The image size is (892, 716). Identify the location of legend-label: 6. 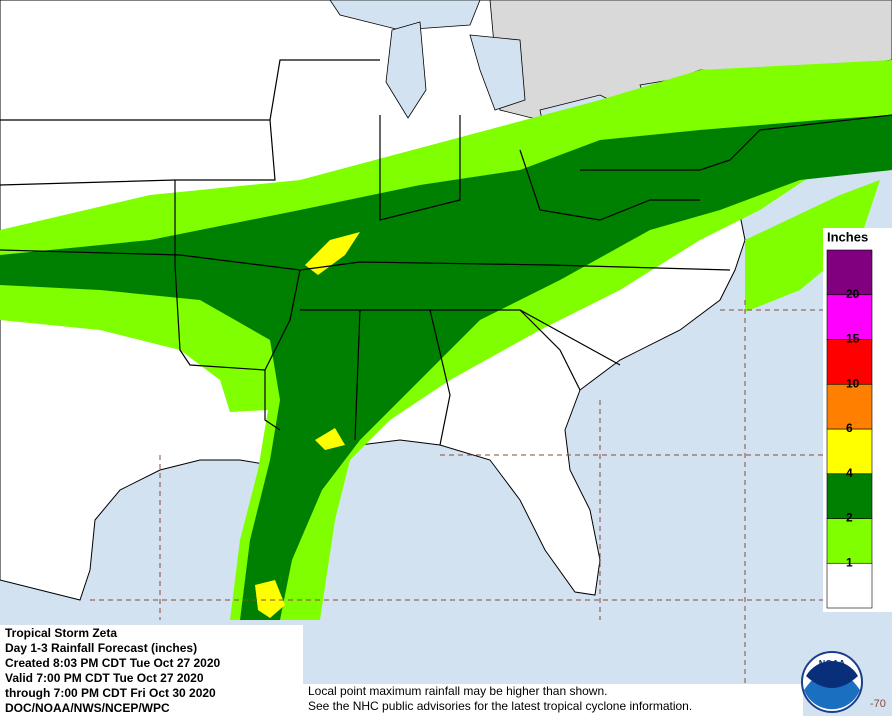
(849, 428).